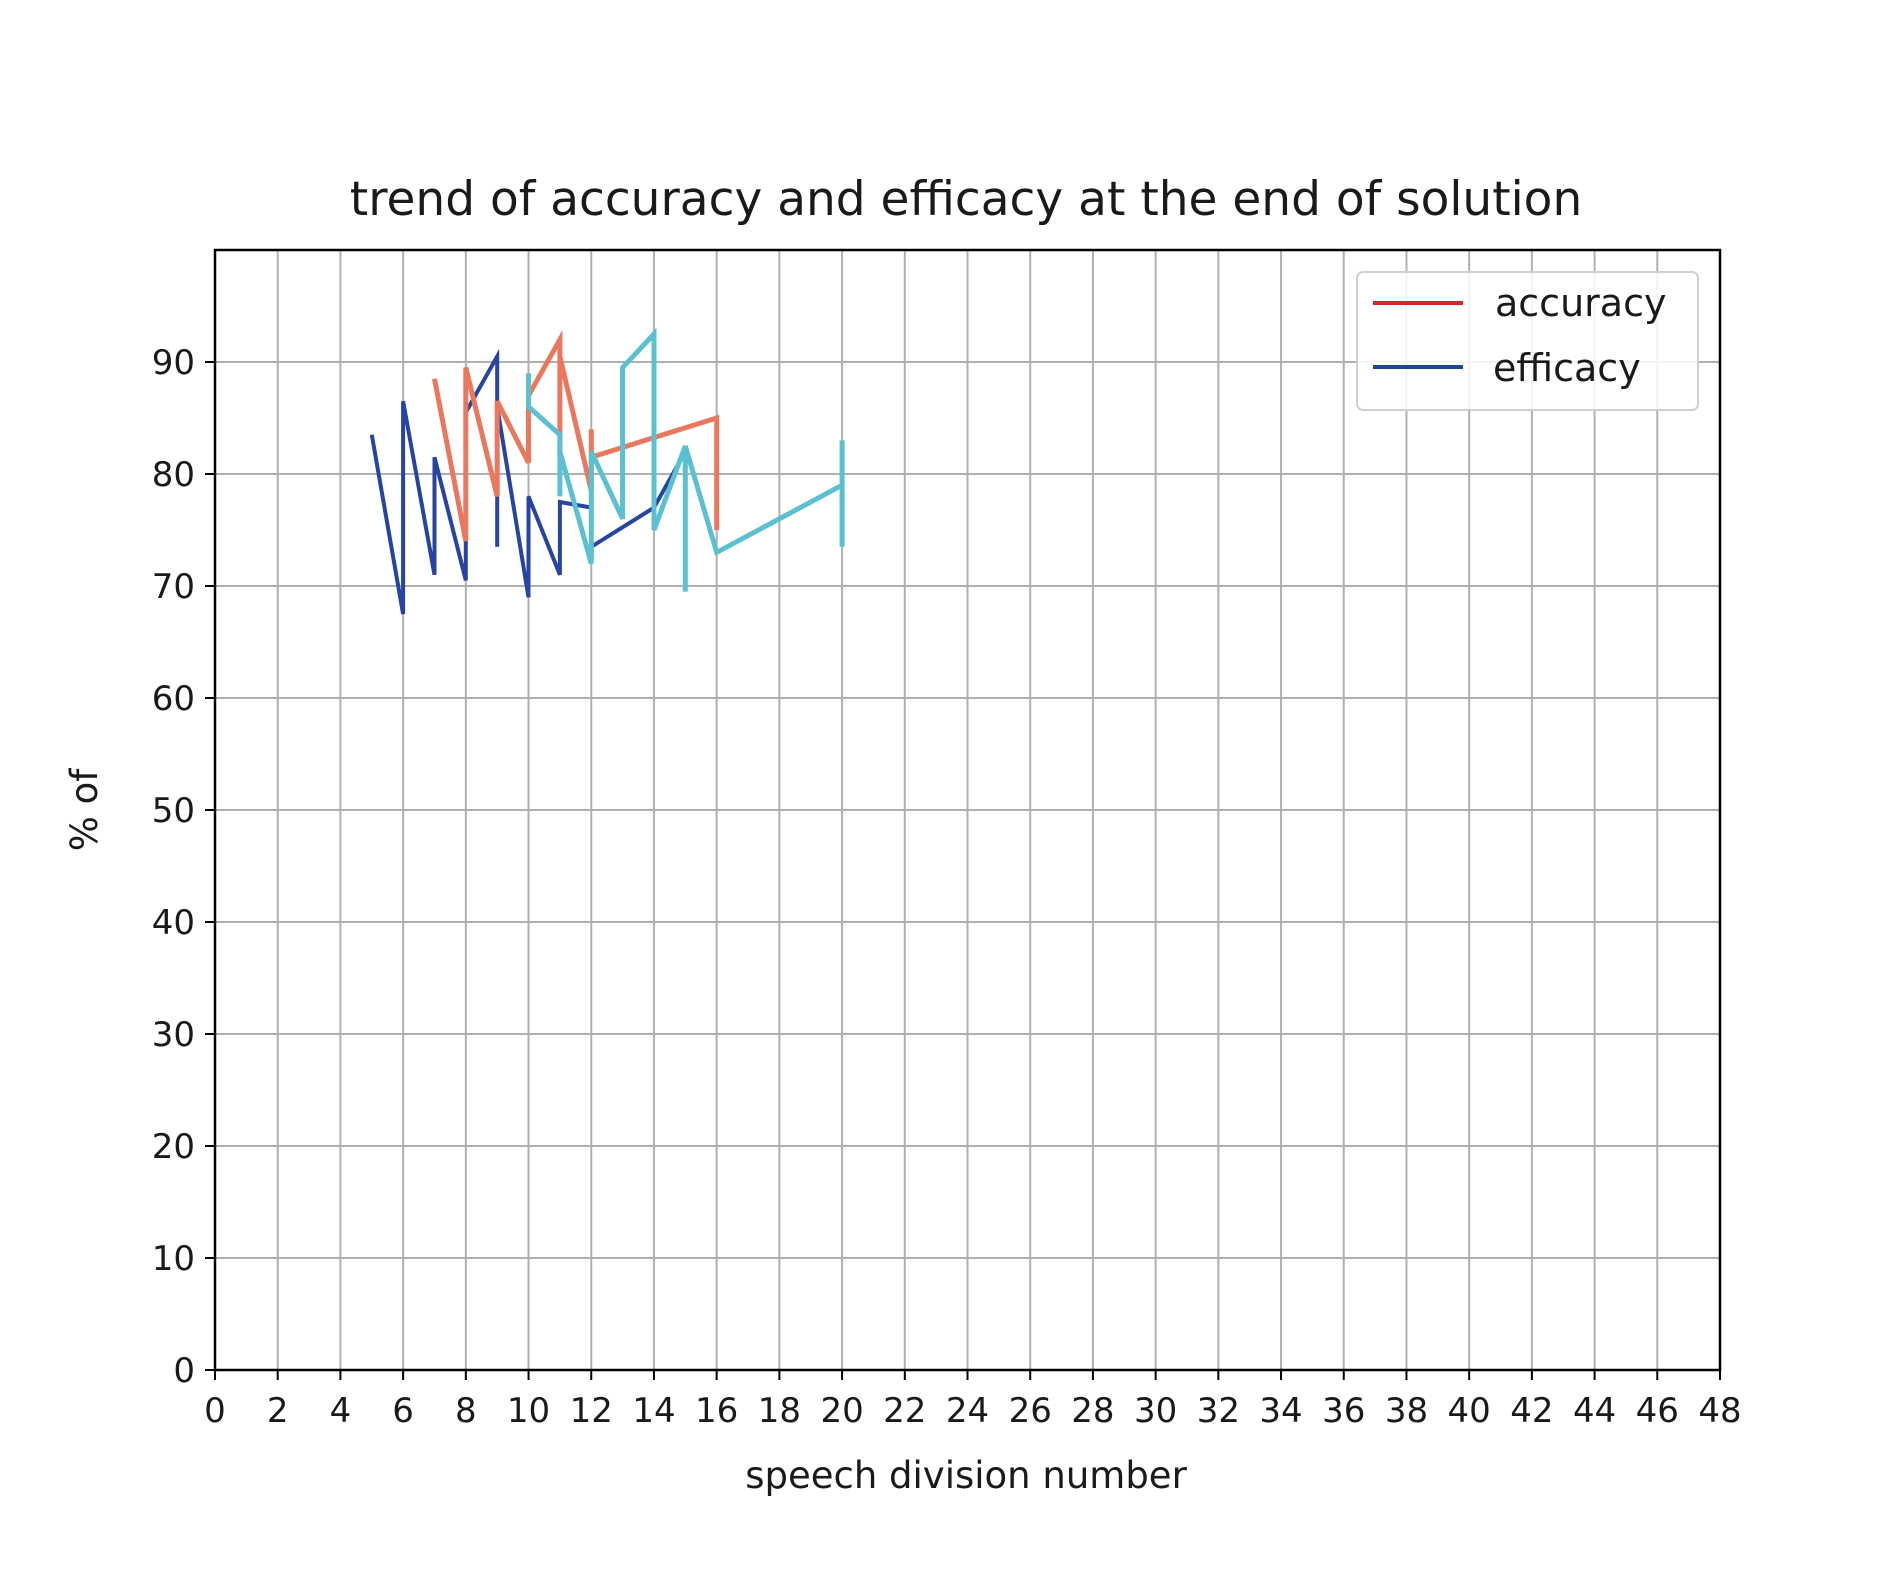 This screenshot has width=1893, height=1586. What do you see at coordinates (173, 811) in the screenshot?
I see `y-tick-label: 50` at bounding box center [173, 811].